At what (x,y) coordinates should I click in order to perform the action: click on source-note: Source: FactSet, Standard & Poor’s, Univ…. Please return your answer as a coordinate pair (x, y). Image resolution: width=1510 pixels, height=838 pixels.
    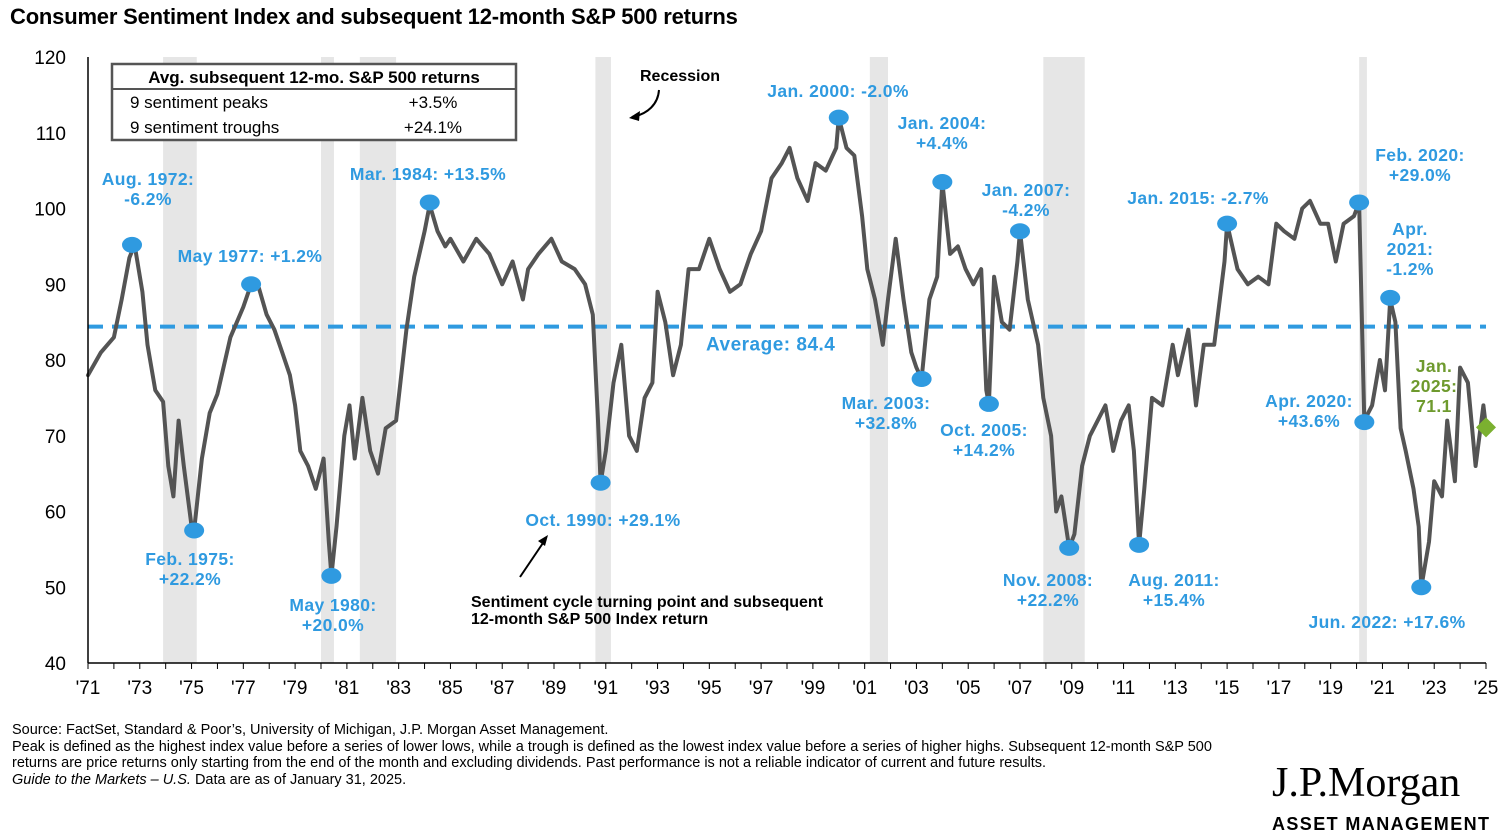
    Looking at the image, I should click on (310, 730).